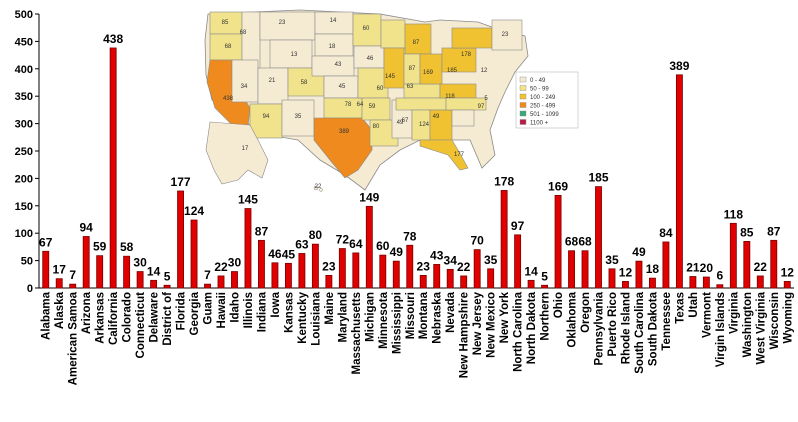  I want to click on y-tick-label: 200, so click(24, 179).